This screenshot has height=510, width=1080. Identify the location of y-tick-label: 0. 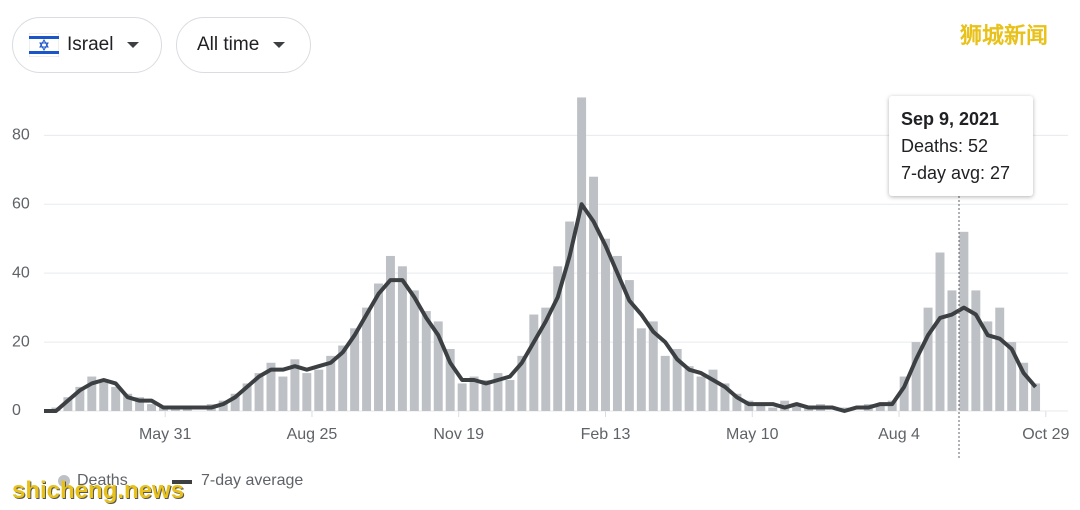
(16, 410).